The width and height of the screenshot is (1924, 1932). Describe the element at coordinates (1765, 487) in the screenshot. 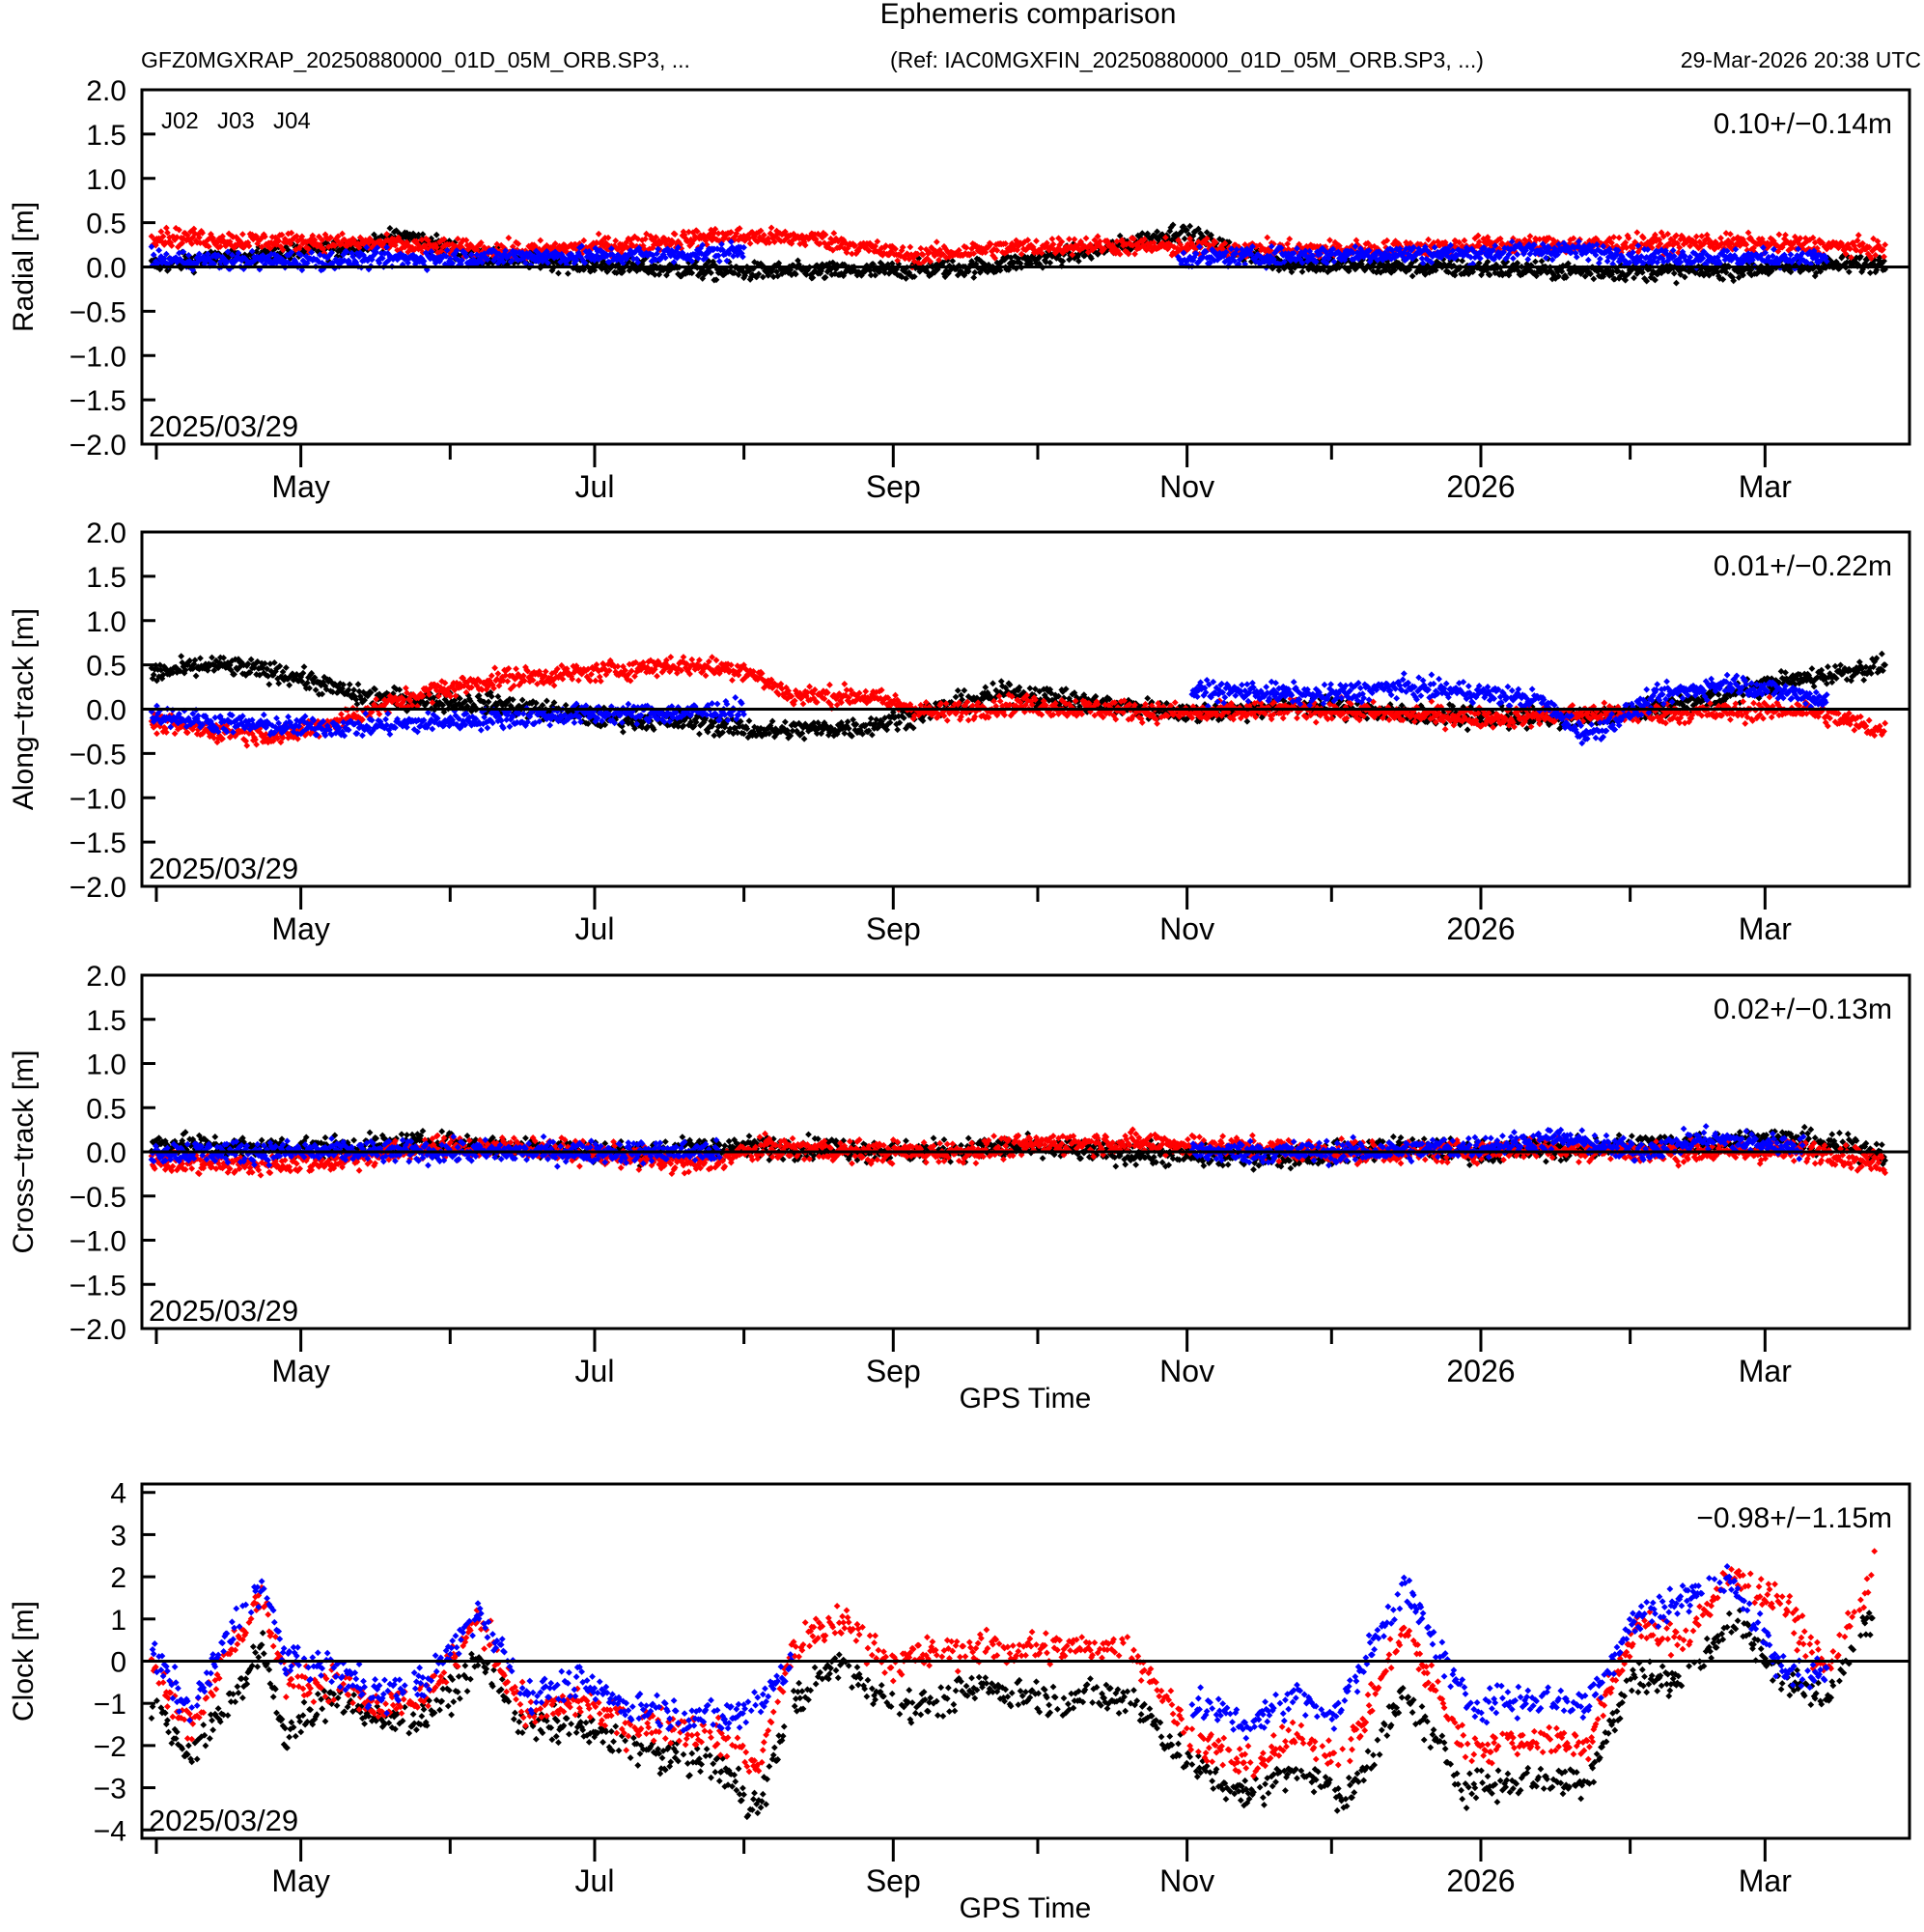

I see `x-tick-label: Mar` at that location.